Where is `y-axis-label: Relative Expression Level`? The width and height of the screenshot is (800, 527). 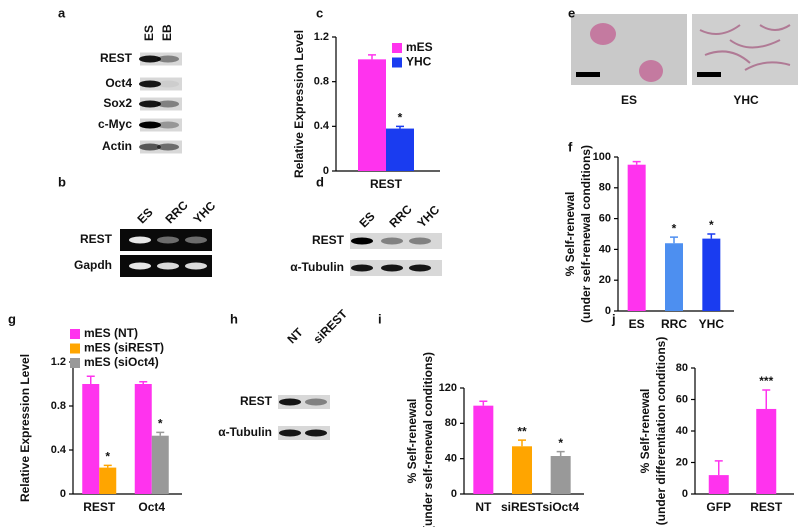
y-axis-label: Relative Expression Level is located at coordinates (25, 428).